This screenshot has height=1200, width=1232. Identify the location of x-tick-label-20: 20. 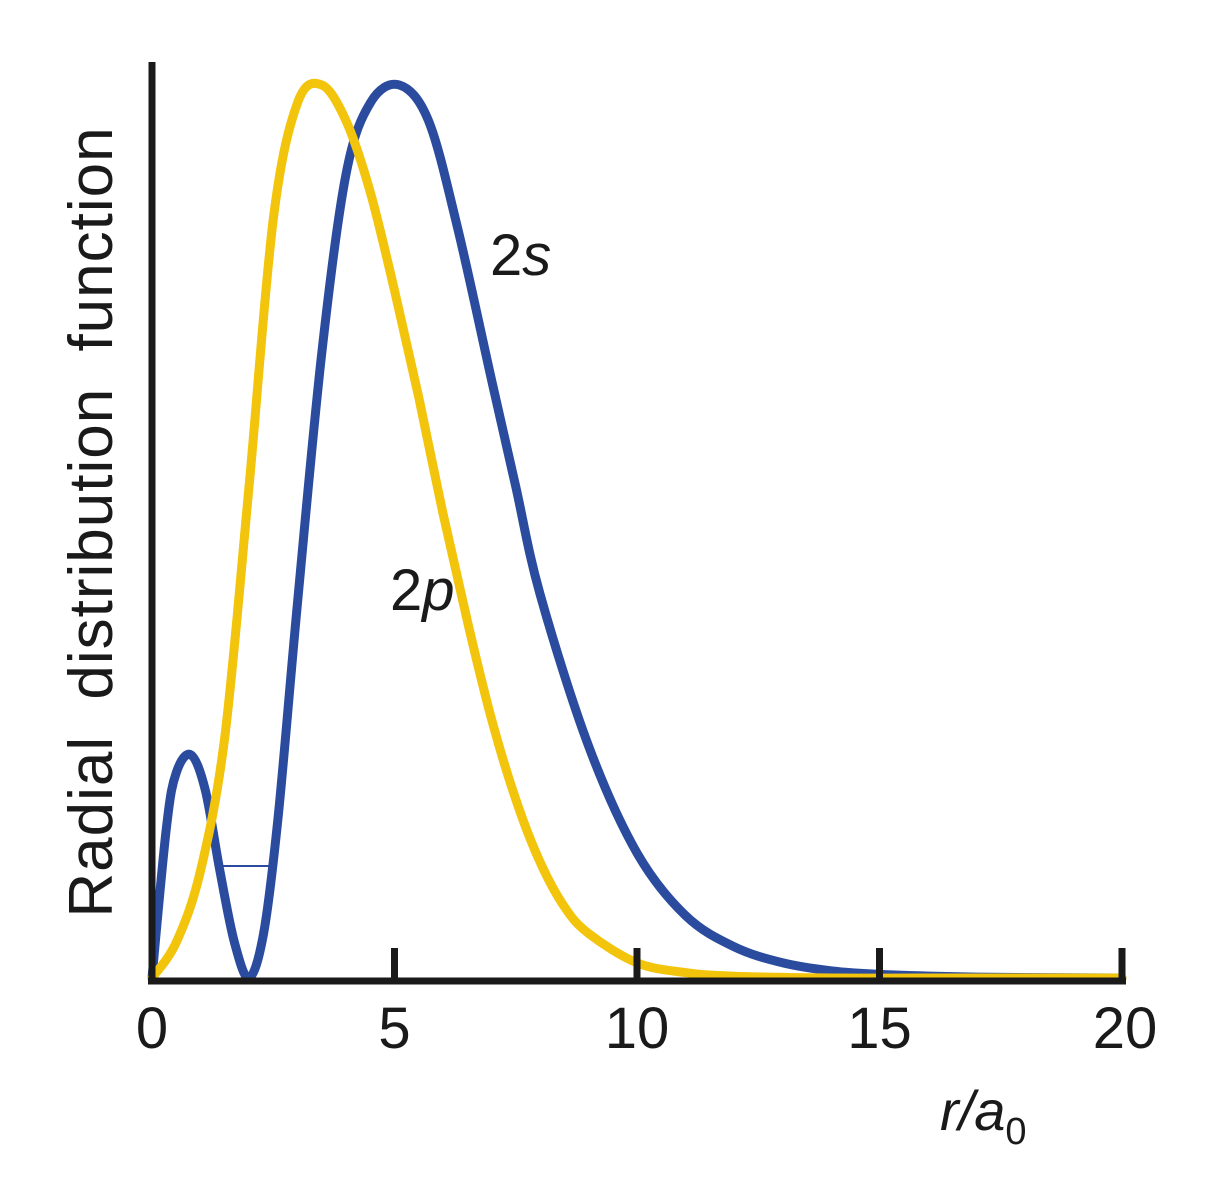
(1125, 1028).